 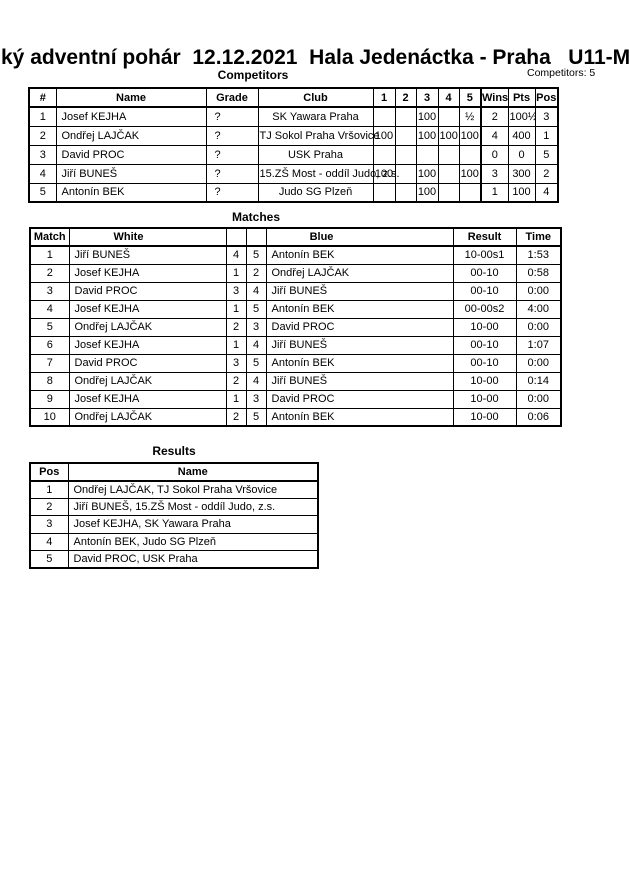 What do you see at coordinates (174, 541) in the screenshot?
I see `result-row: 4 Antonín BEK, Judo SG Plzeň` at bounding box center [174, 541].